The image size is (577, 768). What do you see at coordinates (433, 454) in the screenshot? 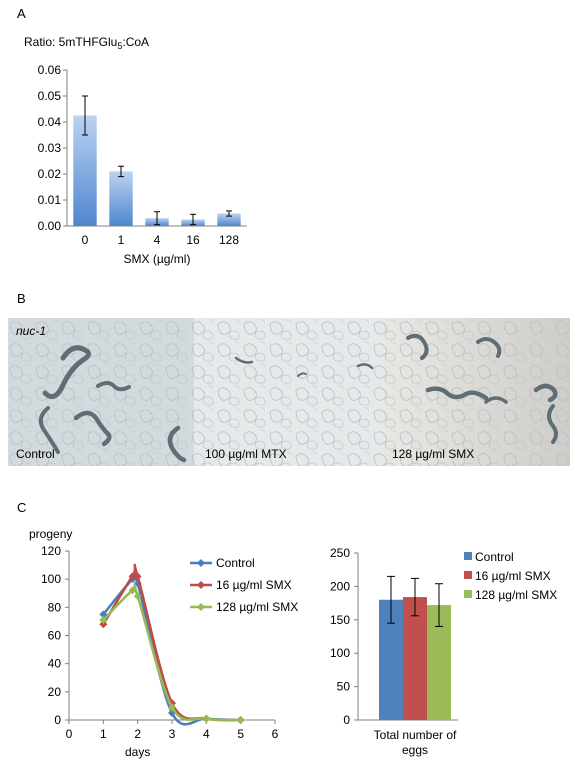
I see `photo-label-smx: 128 µg/ml SMX` at bounding box center [433, 454].